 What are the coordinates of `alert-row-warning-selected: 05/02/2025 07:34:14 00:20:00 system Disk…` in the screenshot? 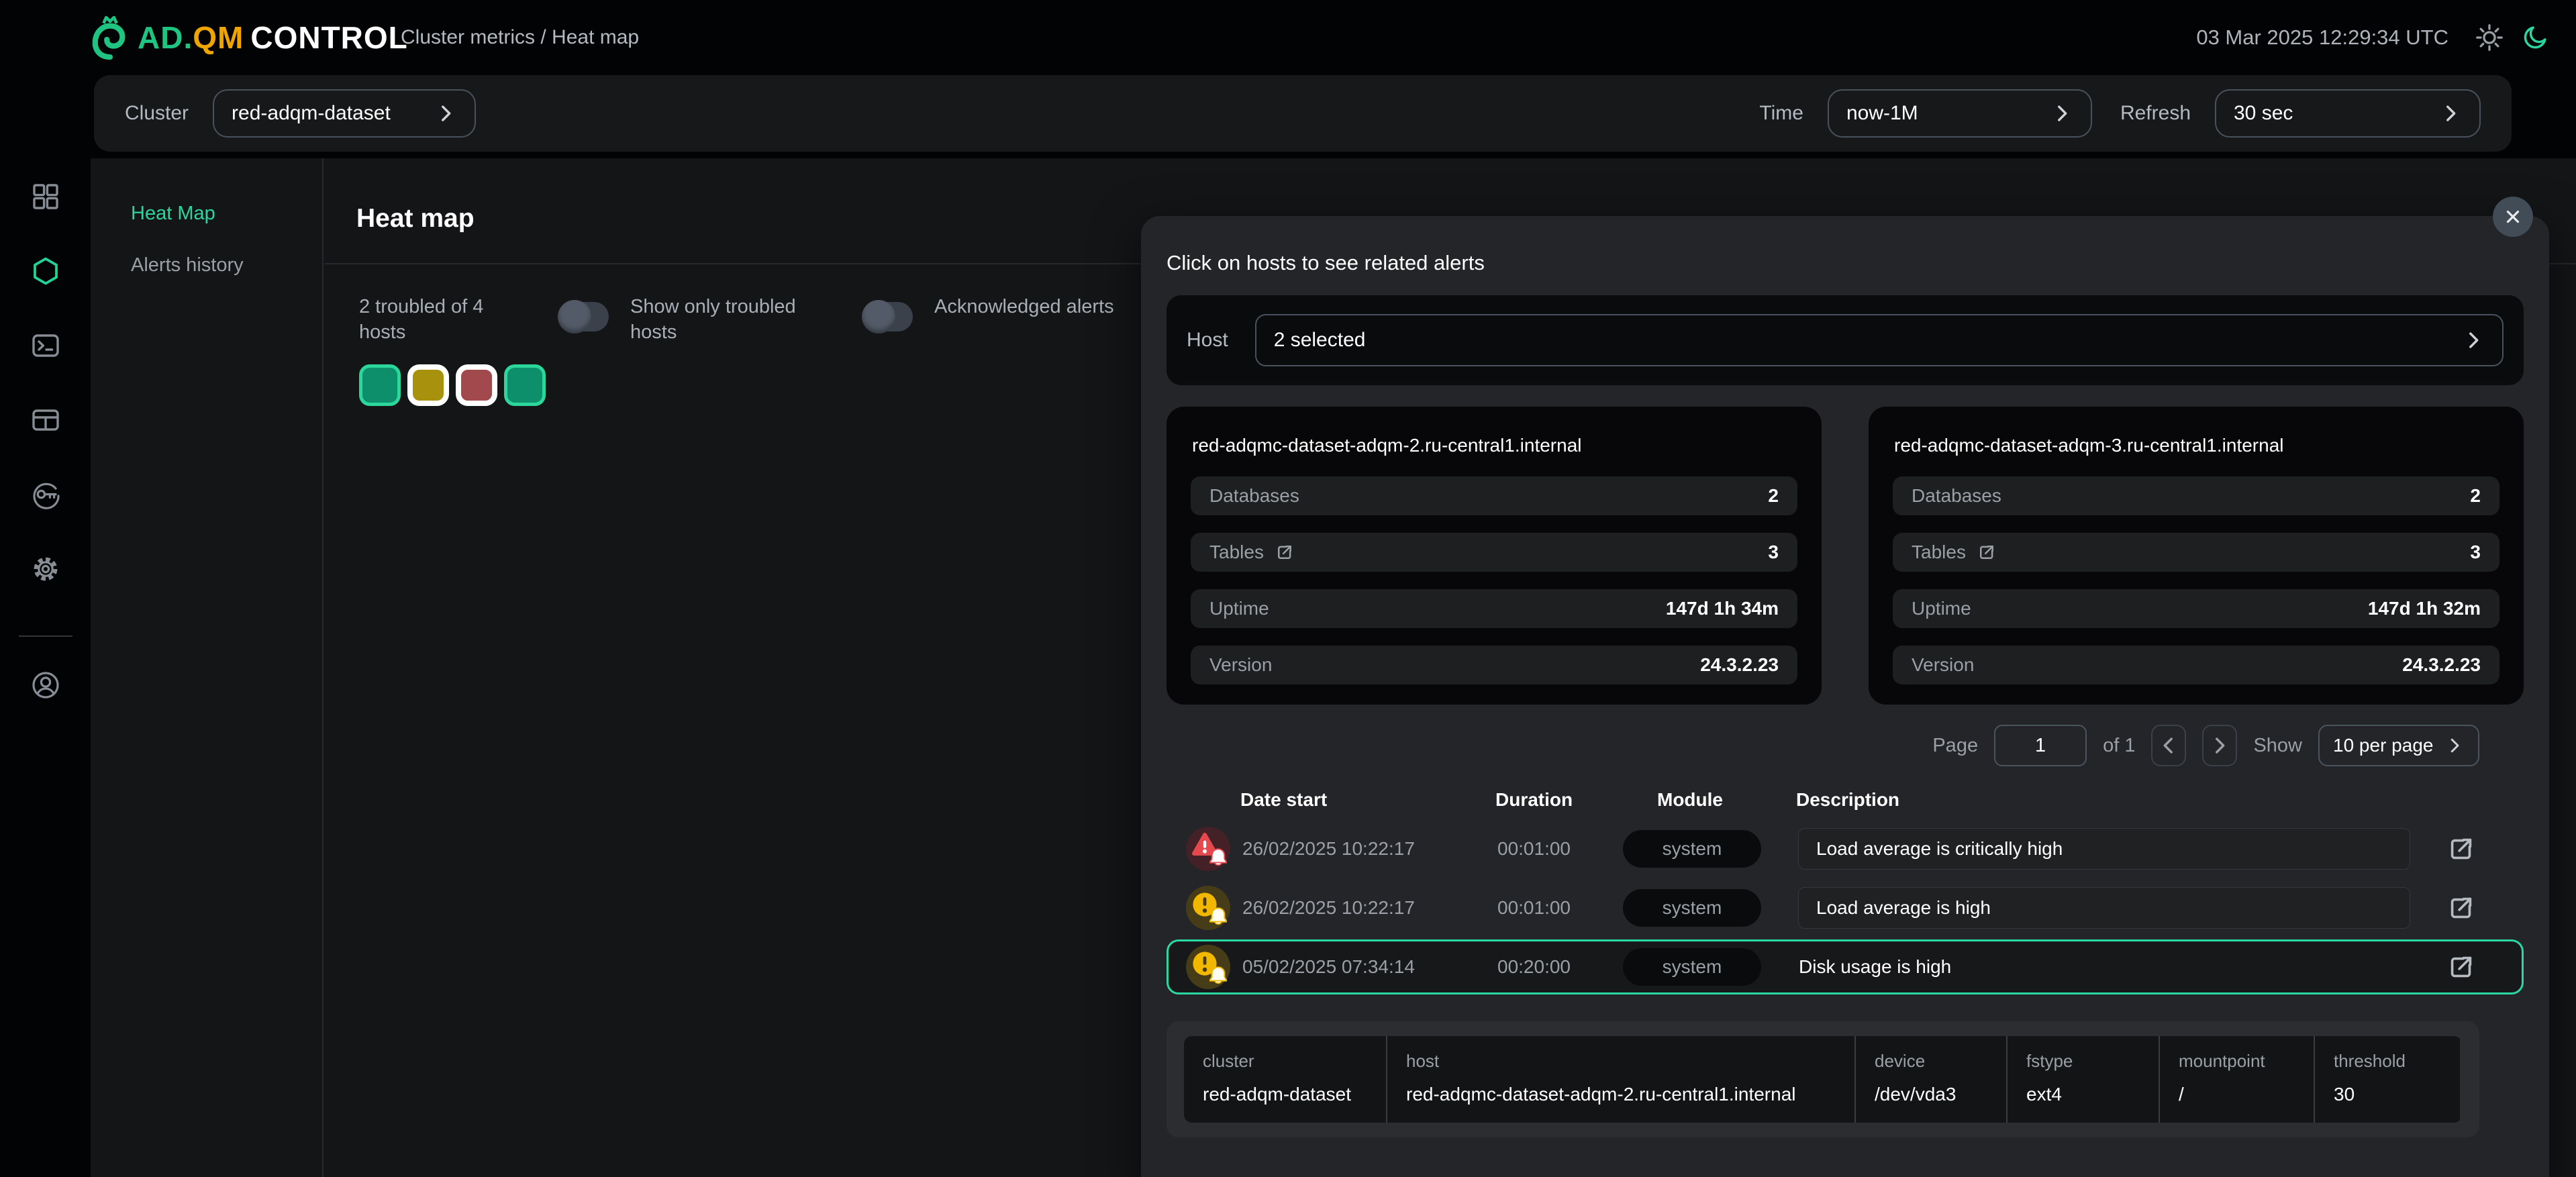 It's located at (1845, 966).